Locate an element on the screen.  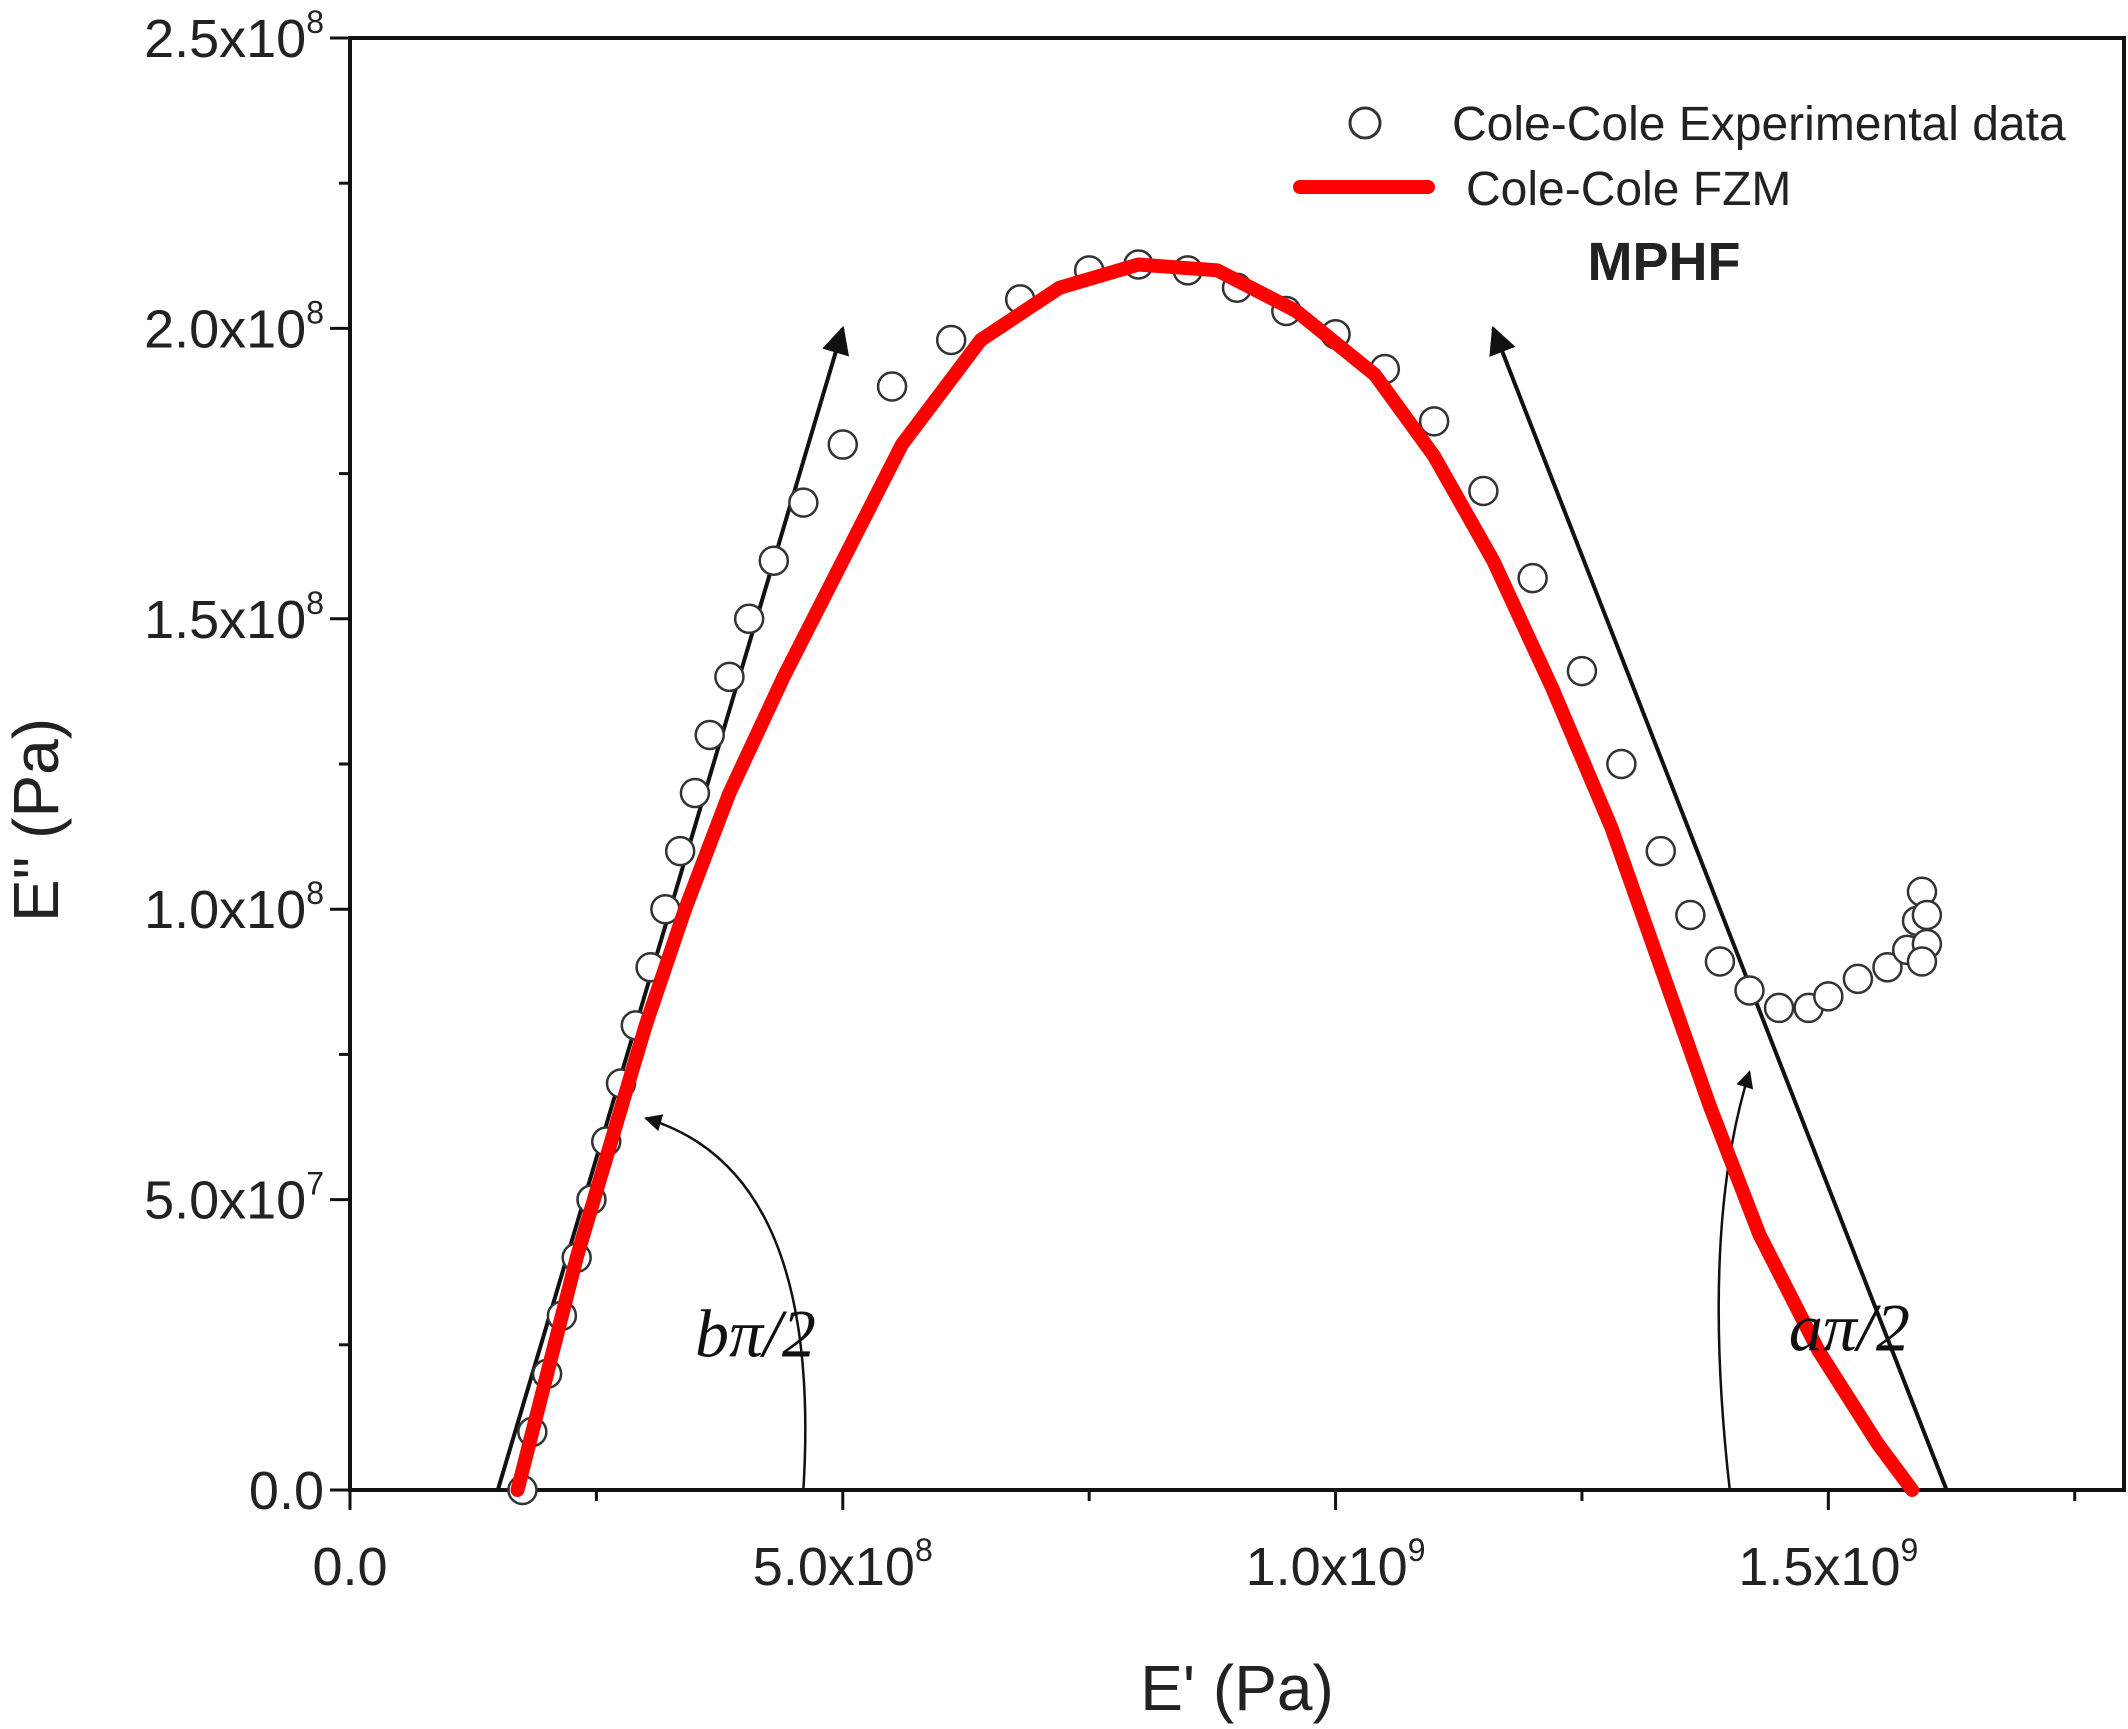
angle-label: bπ/2 is located at coordinates (755, 1333).